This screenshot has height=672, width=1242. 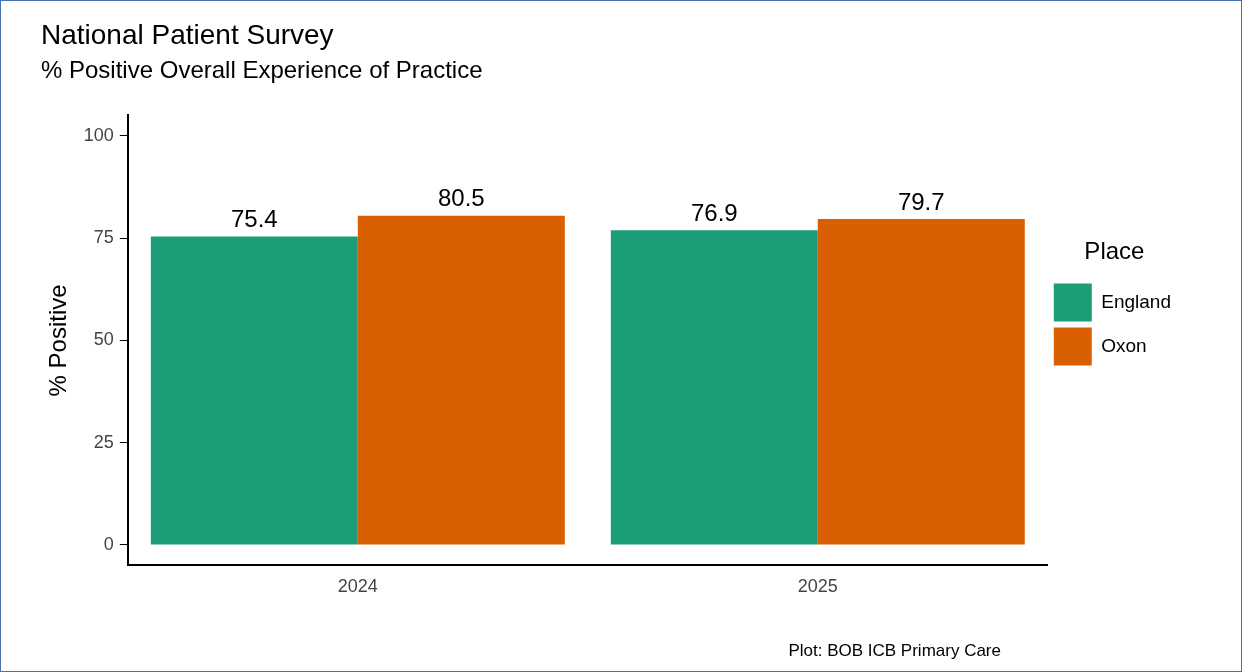 What do you see at coordinates (254, 219) in the screenshot?
I see `data-label: 75.4` at bounding box center [254, 219].